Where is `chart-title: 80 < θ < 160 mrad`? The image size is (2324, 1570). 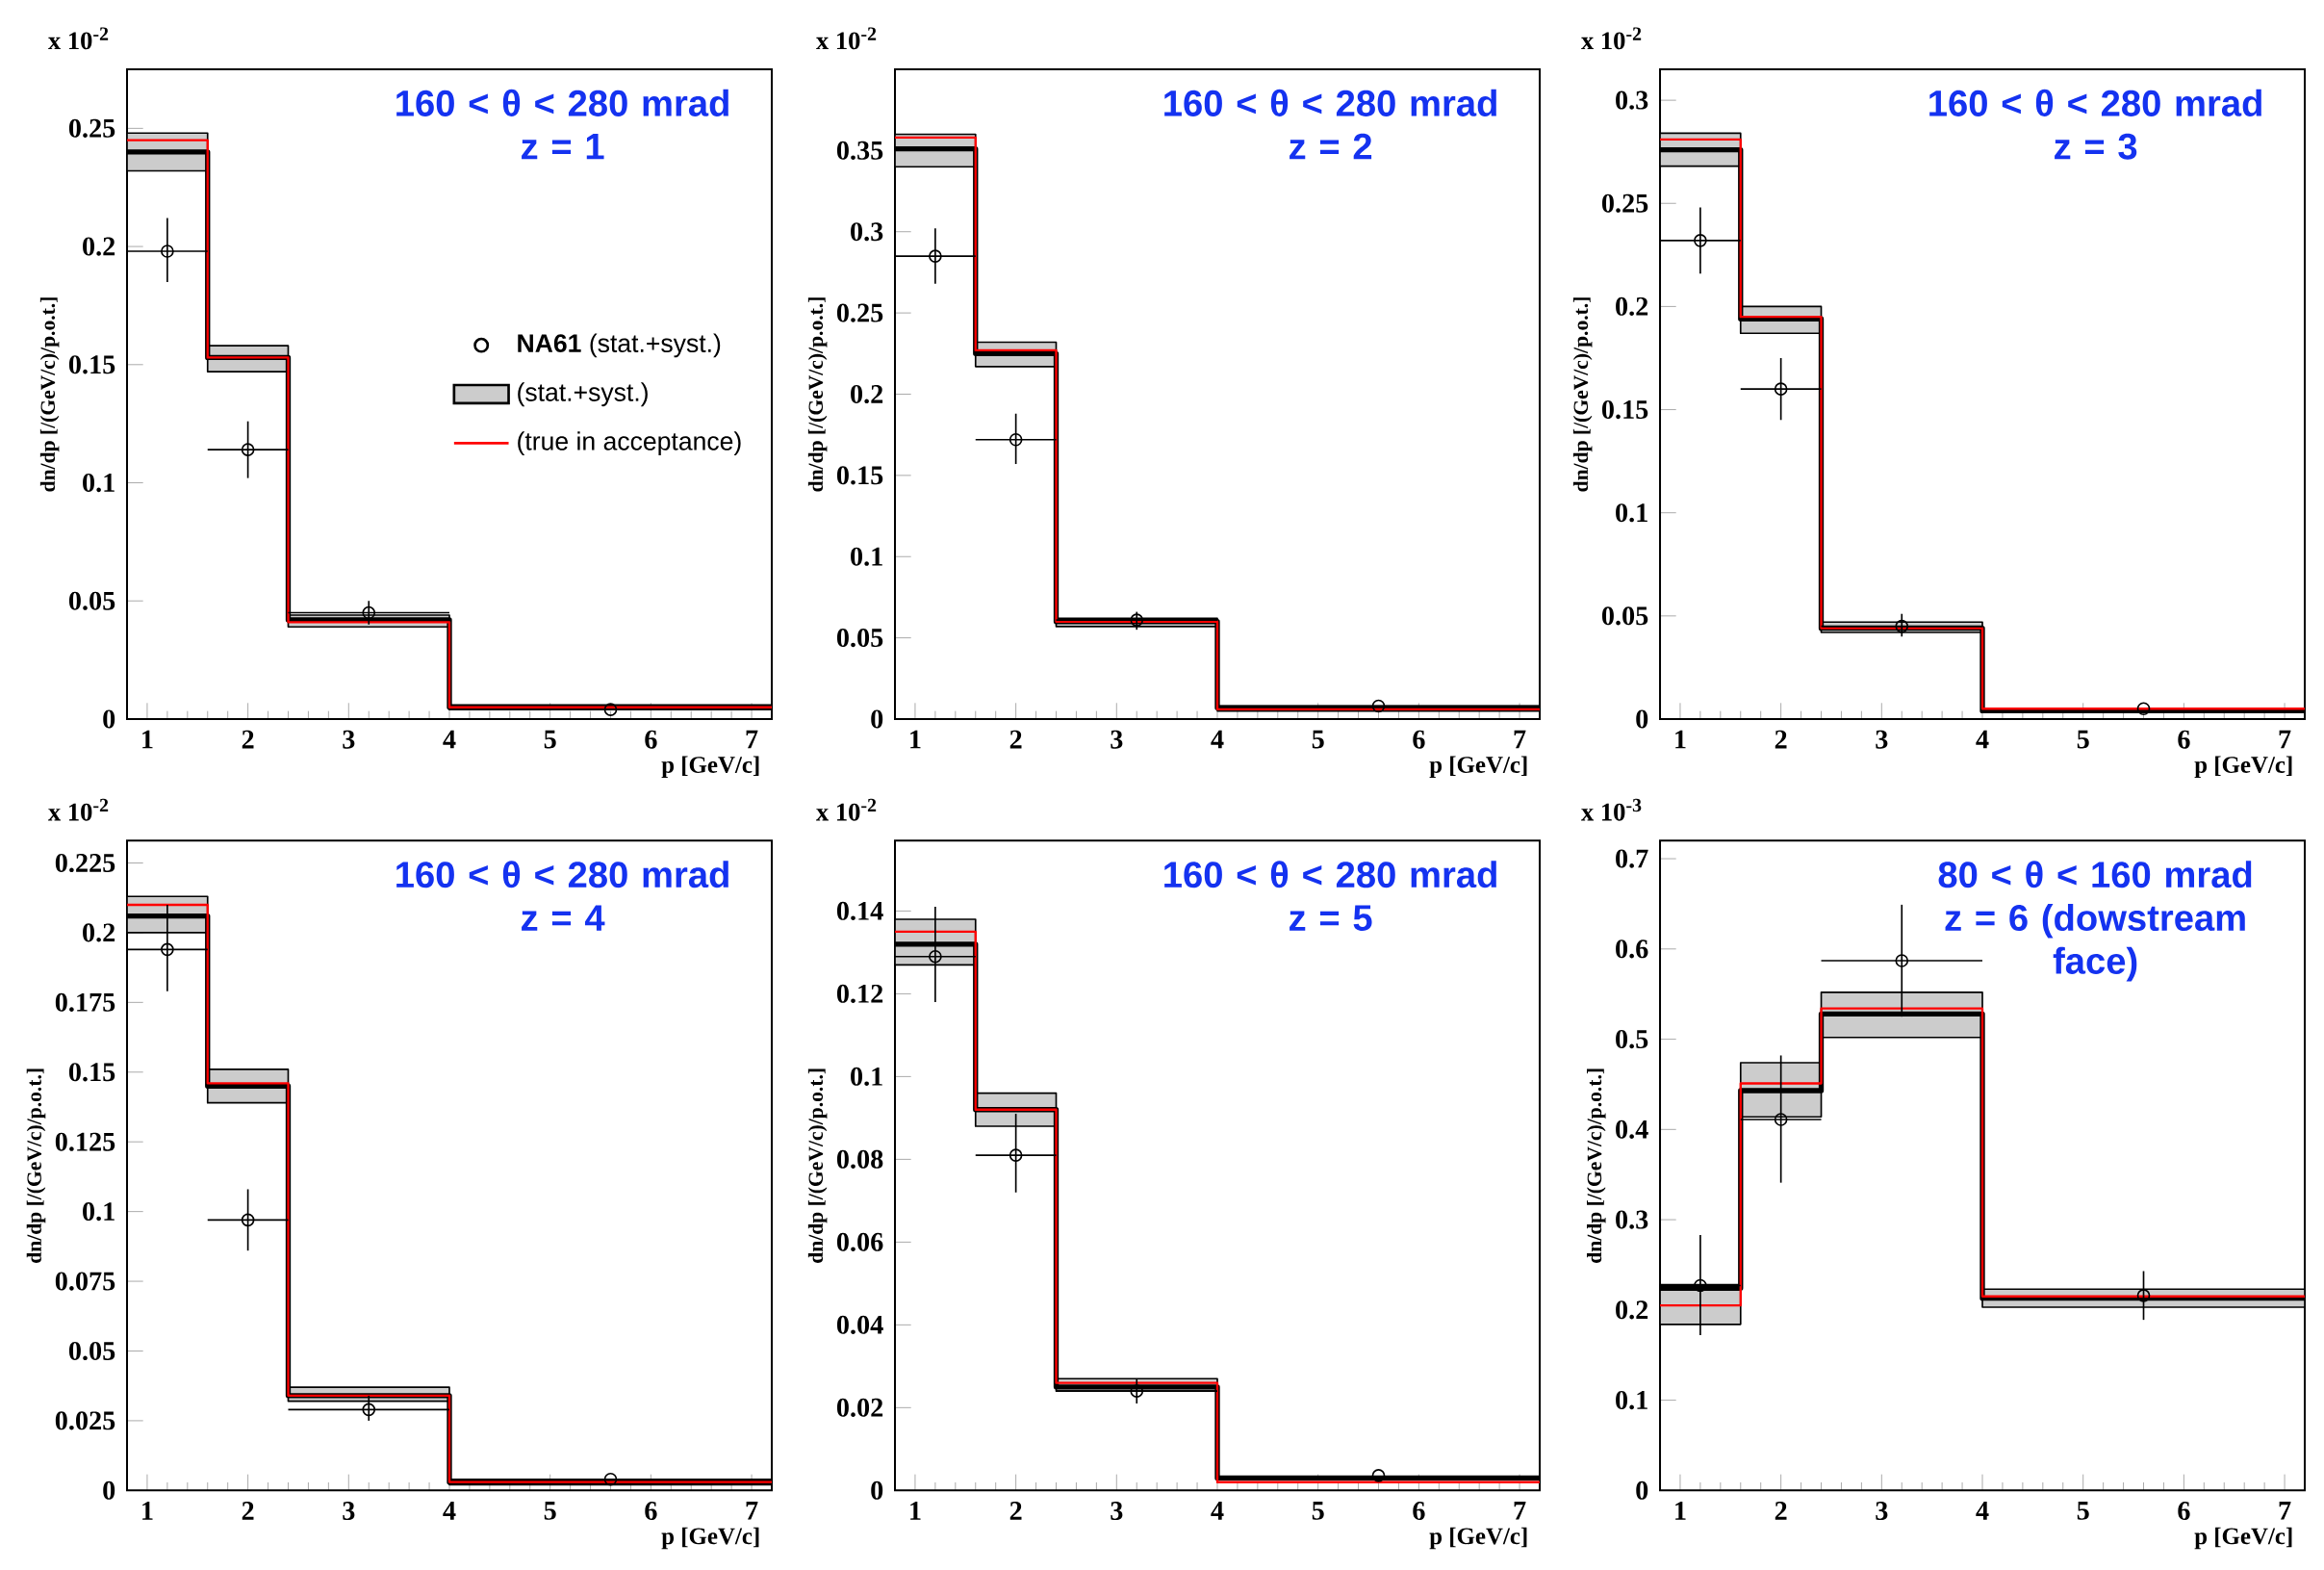
chart-title: 80 < θ < 160 mrad is located at coordinates (2095, 875).